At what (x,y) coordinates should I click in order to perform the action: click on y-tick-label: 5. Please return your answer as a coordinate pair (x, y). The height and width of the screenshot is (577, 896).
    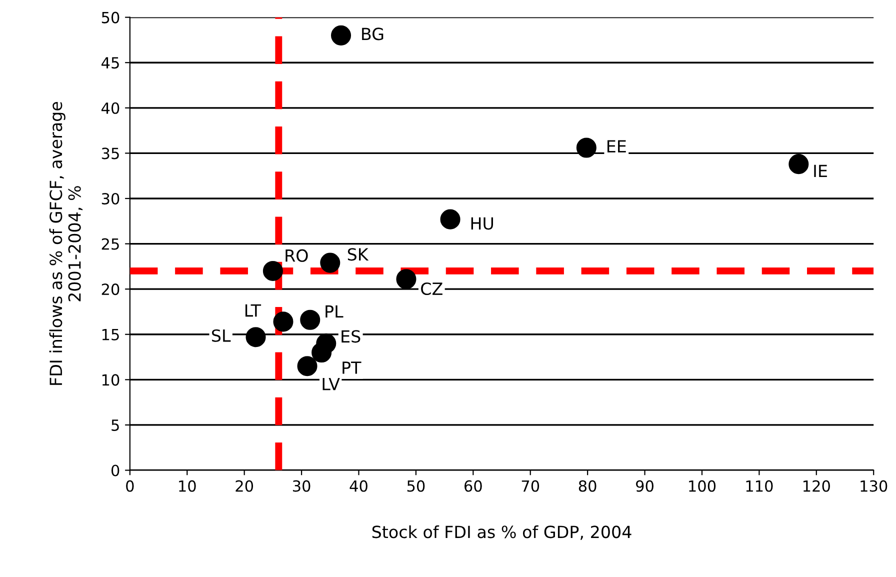
    Looking at the image, I should click on (115, 425).